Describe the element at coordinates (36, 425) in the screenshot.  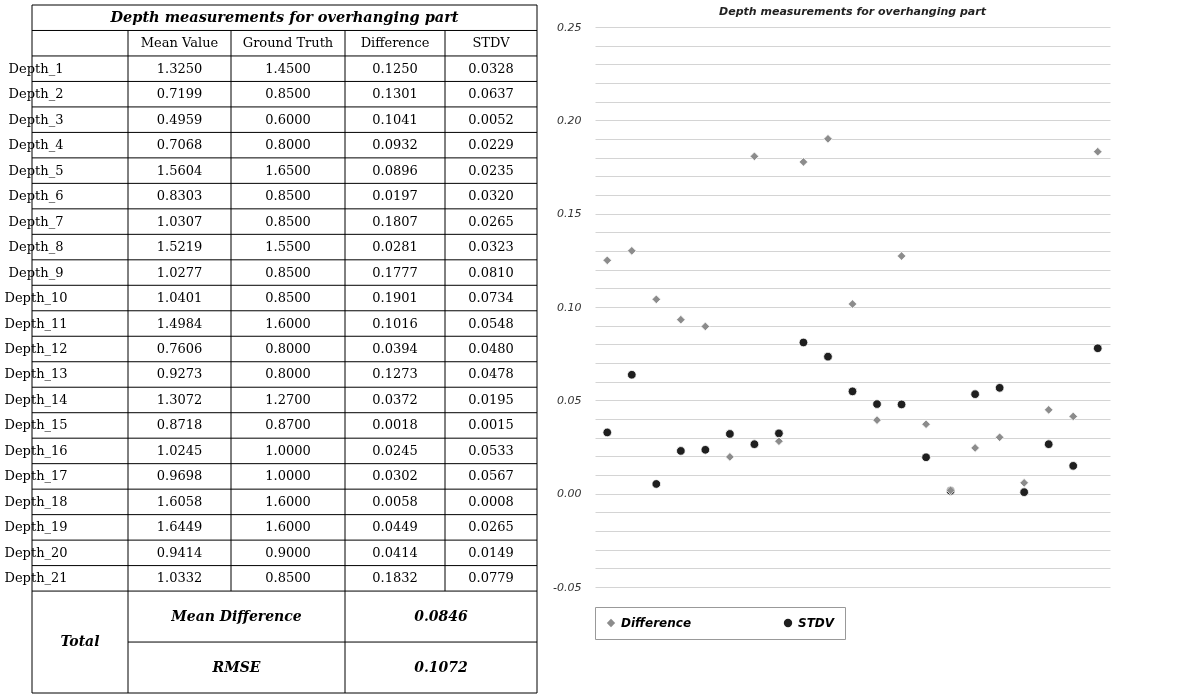
I see `y-tick-label: Depth_15` at that location.